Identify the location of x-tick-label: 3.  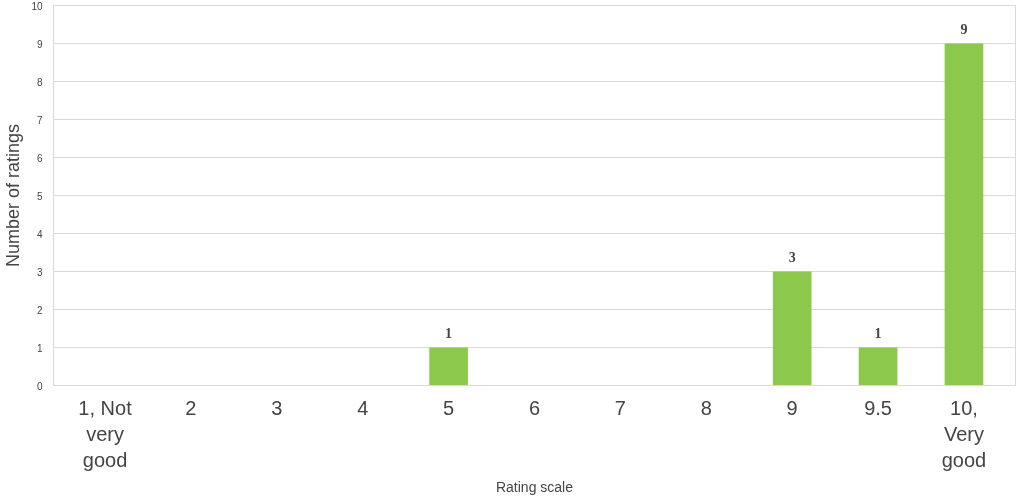
(277, 407).